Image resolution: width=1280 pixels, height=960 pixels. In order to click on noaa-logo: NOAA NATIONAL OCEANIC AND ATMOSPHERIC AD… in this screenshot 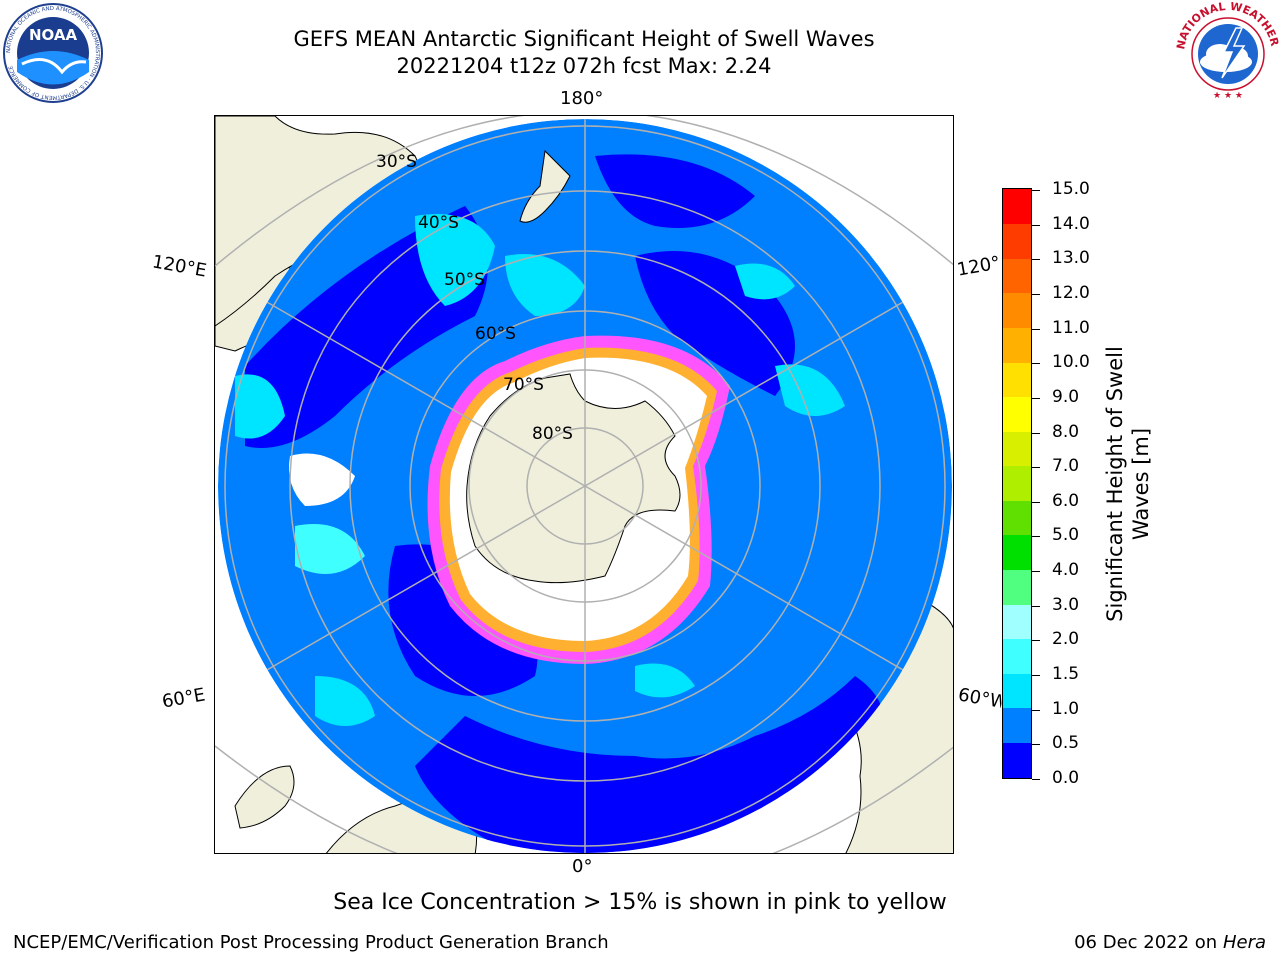, I will do `click(53, 53)`.